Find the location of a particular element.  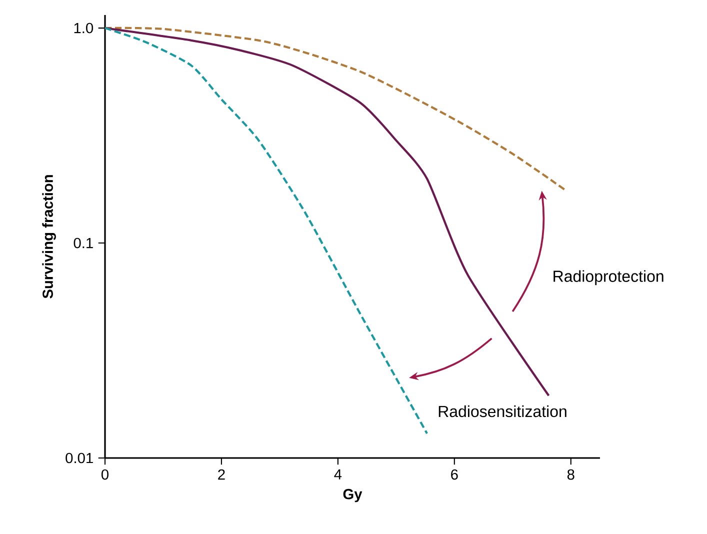

y-tick-label: 0.01 is located at coordinates (79, 458).